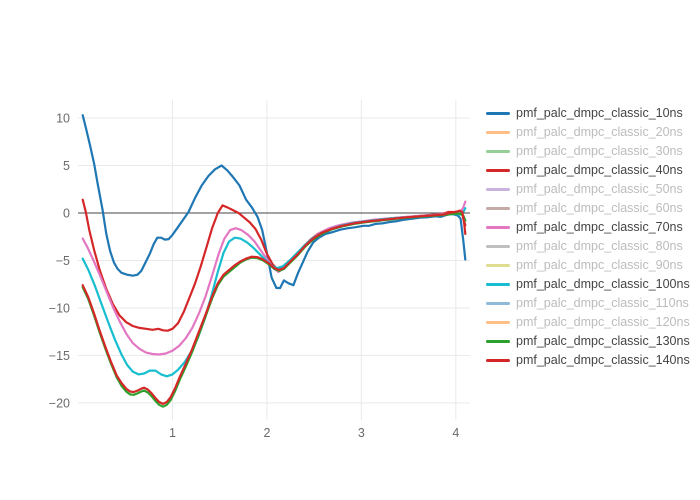  What do you see at coordinates (599, 189) in the screenshot?
I see `legend-label: pmf_palc_dmpc_classic_50ns` at bounding box center [599, 189].